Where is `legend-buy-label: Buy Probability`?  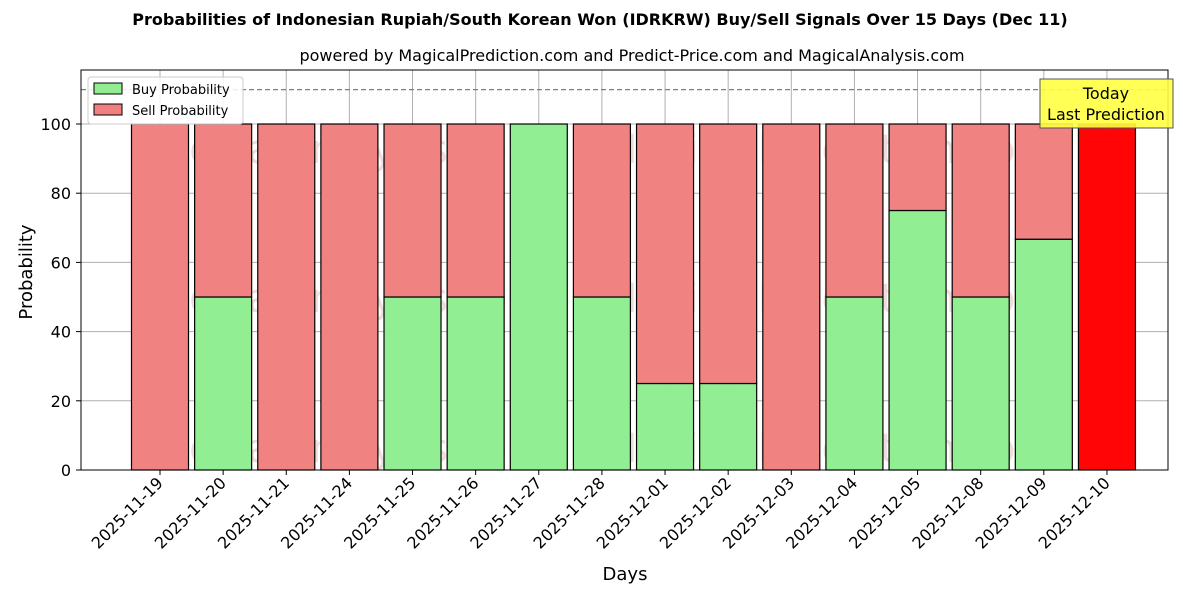 legend-buy-label: Buy Probability is located at coordinates (181, 90).